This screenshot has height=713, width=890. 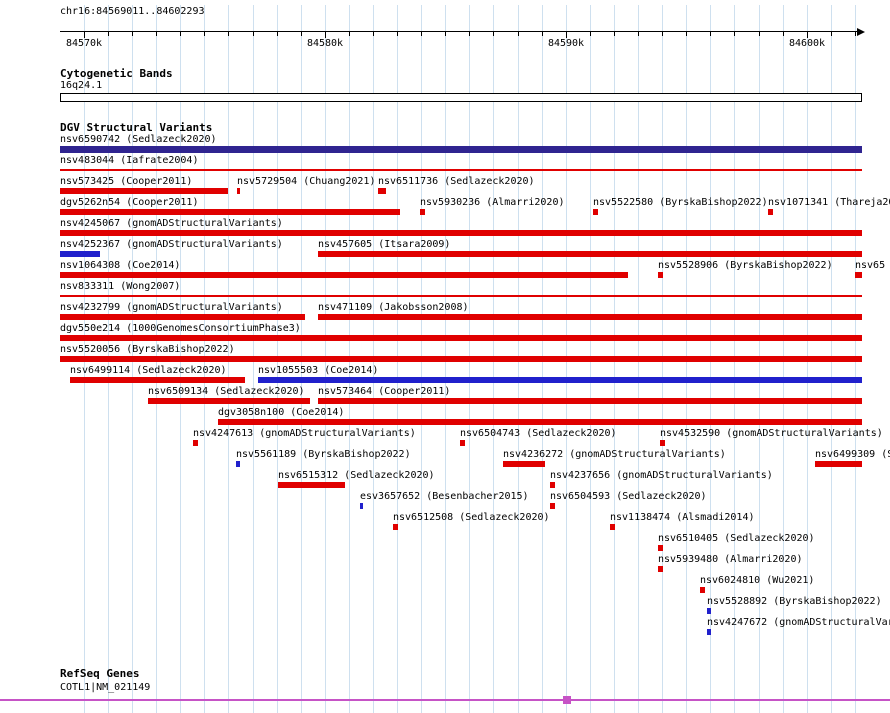 I want to click on gene-exon, so click(x=567, y=700).